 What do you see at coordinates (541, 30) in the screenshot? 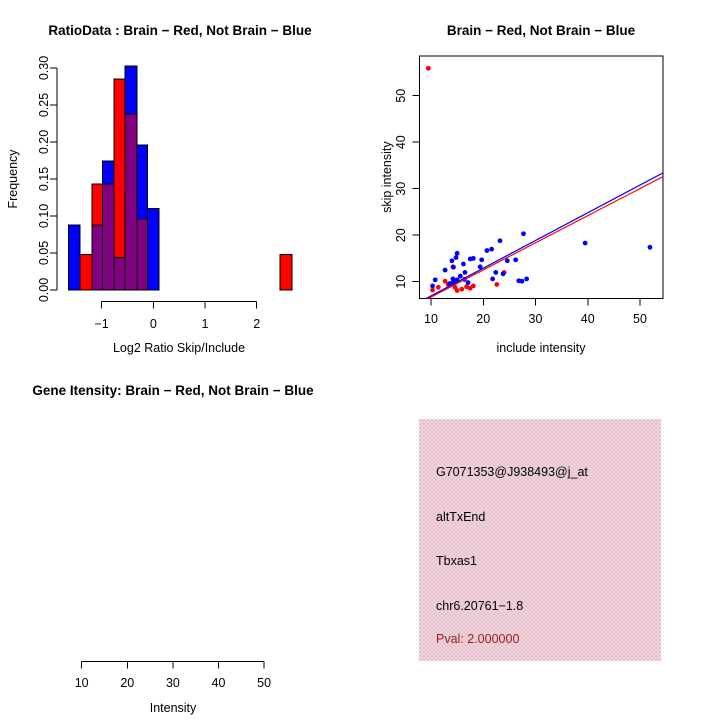
I see `panel-title: Brain − Red, Not Brain − Blue` at bounding box center [541, 30].